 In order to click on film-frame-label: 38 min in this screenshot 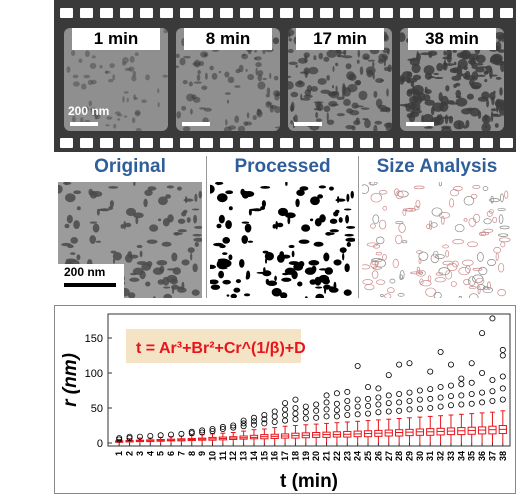, I will do `click(452, 39)`.